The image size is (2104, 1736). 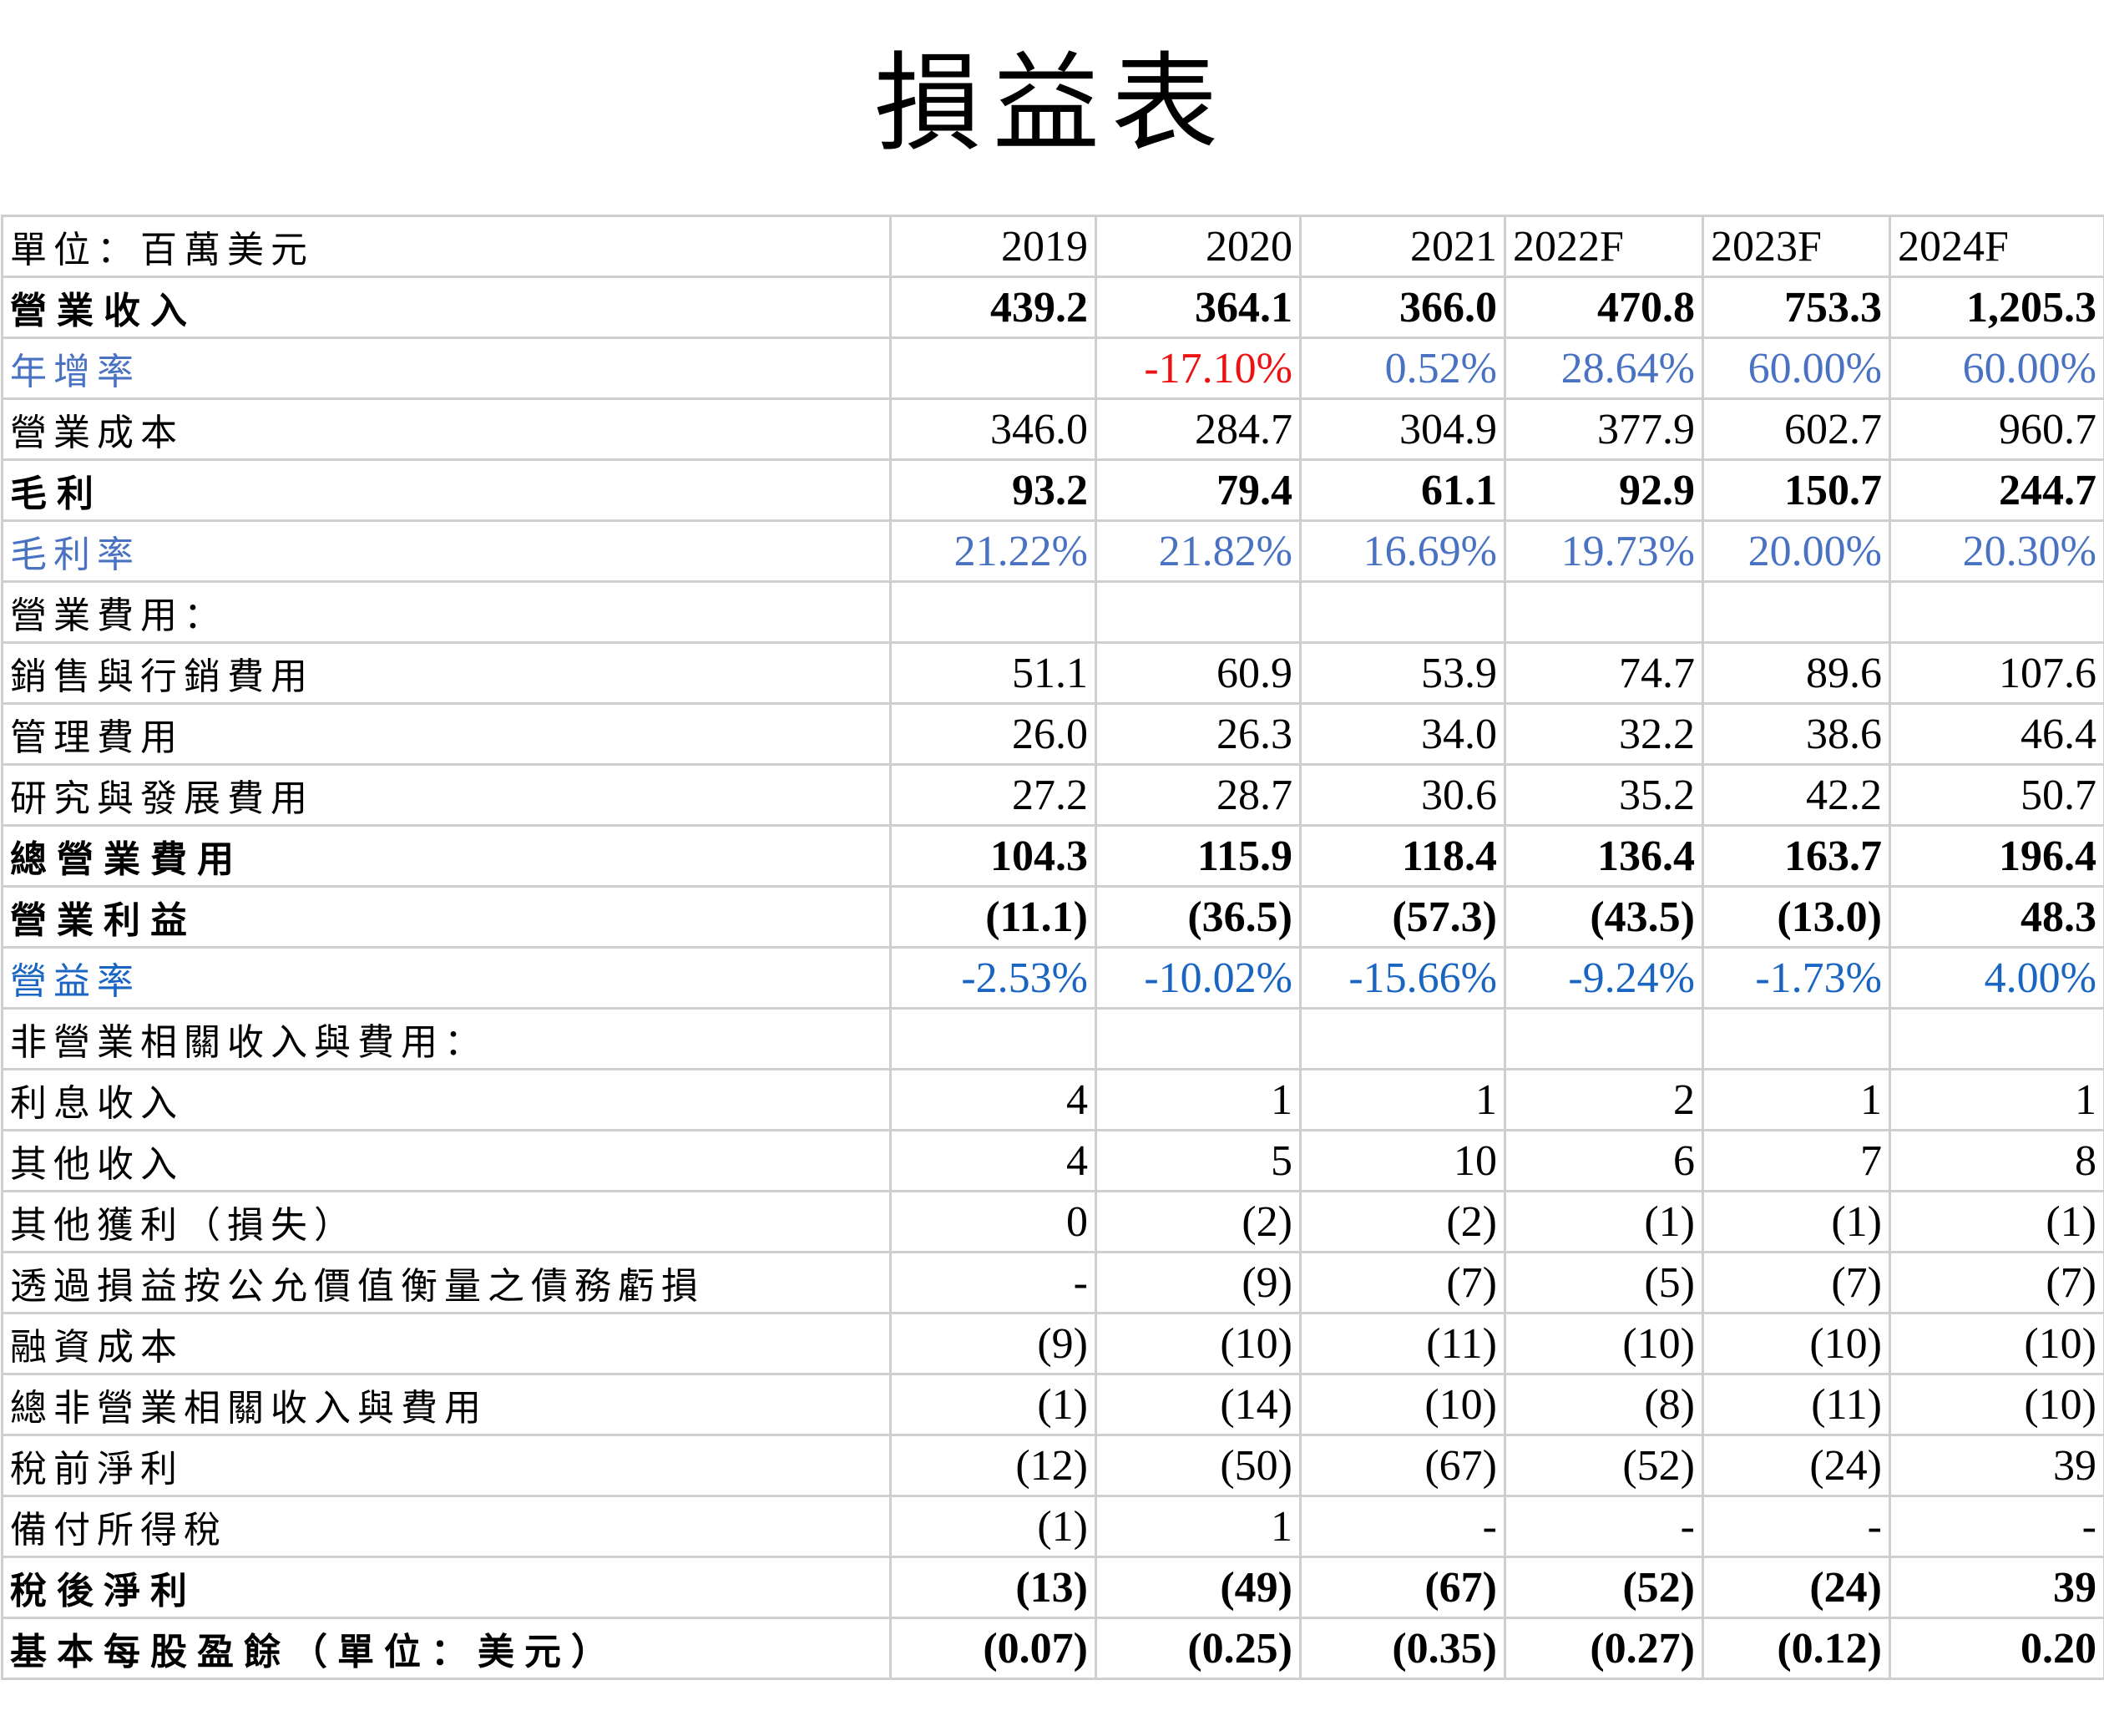 I want to click on table-cell: 4.00%, so click(x=1996, y=978).